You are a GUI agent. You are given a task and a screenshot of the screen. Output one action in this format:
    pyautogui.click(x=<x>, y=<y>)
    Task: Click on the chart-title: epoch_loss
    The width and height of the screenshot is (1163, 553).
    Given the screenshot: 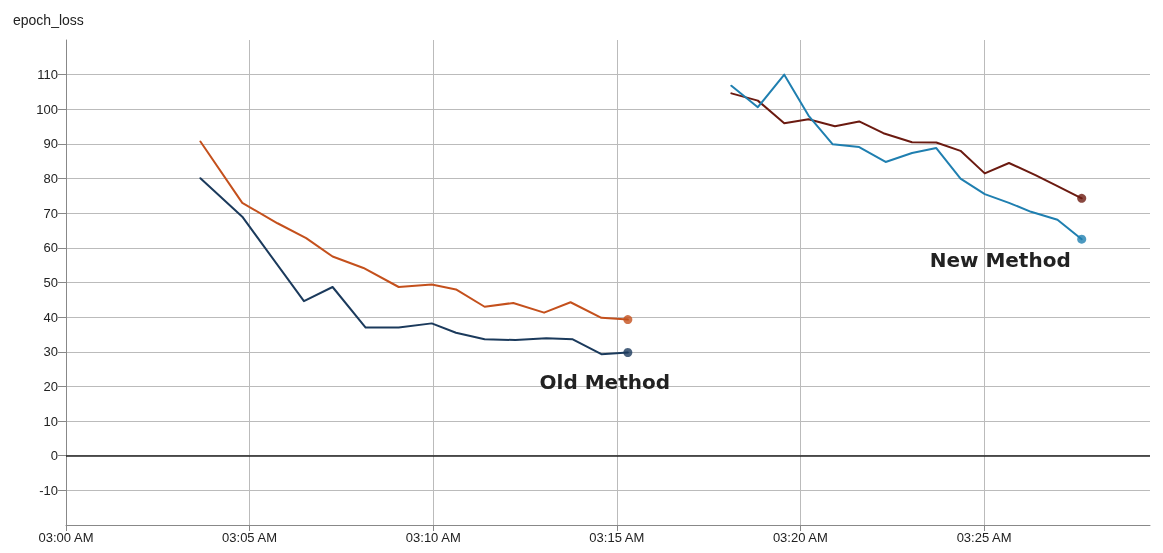 What is the action you would take?
    pyautogui.click(x=48, y=20)
    